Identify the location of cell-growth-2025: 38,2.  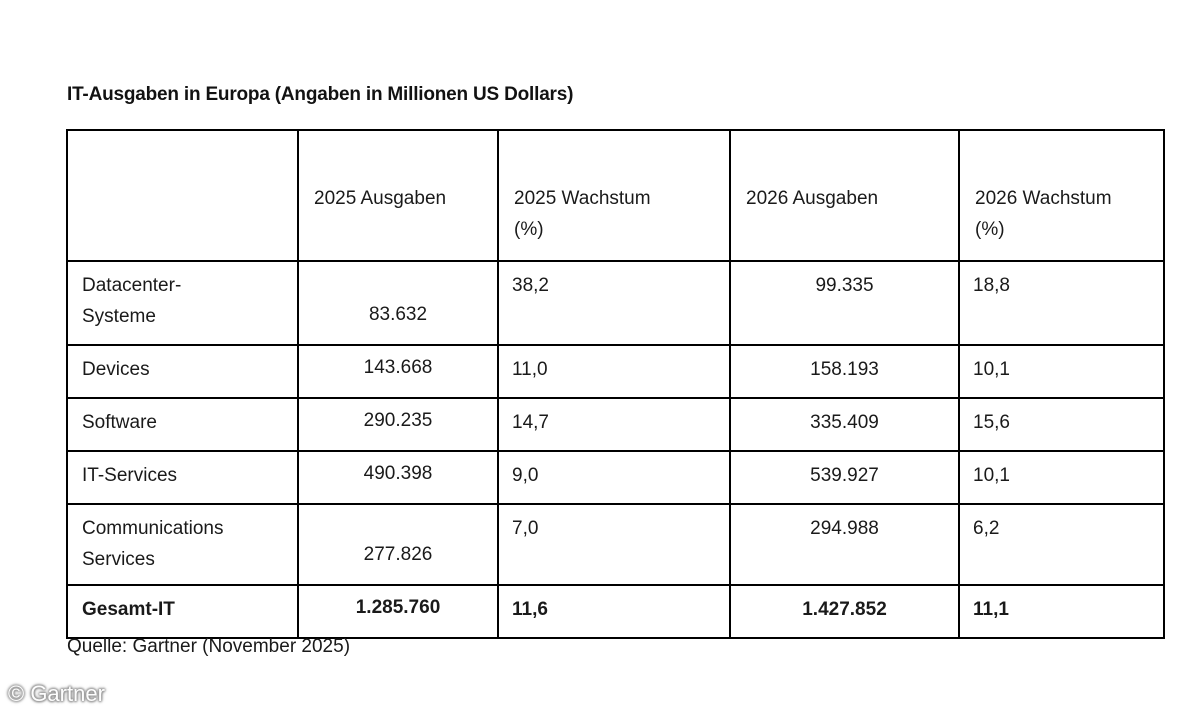
(614, 303).